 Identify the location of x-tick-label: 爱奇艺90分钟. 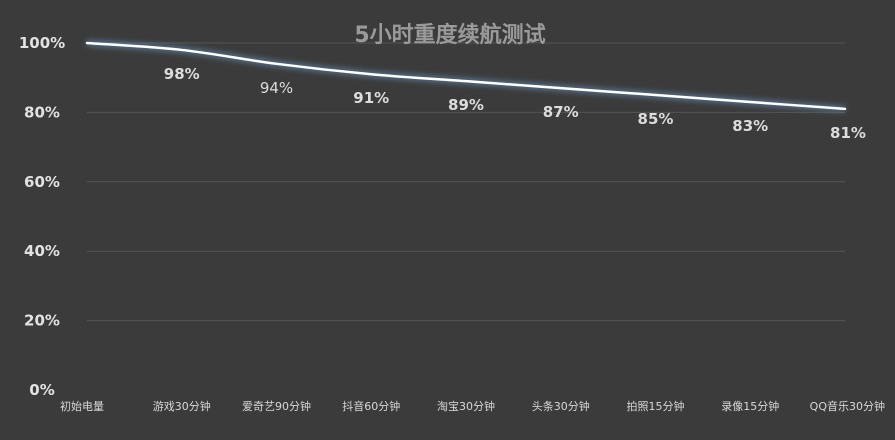
(276, 406).